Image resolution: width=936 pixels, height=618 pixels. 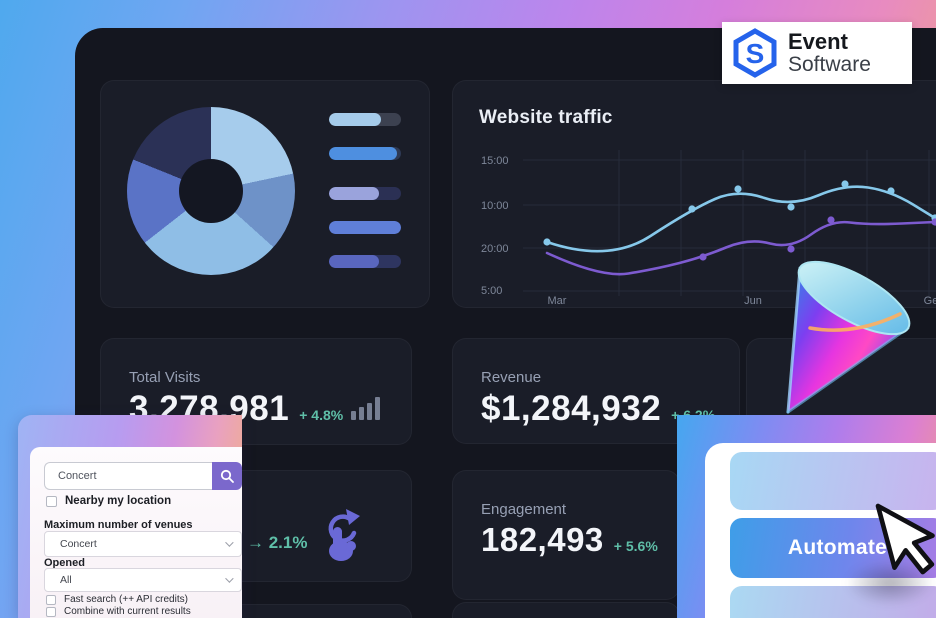 I want to click on axis-tick: 10:00, so click(x=495, y=206).